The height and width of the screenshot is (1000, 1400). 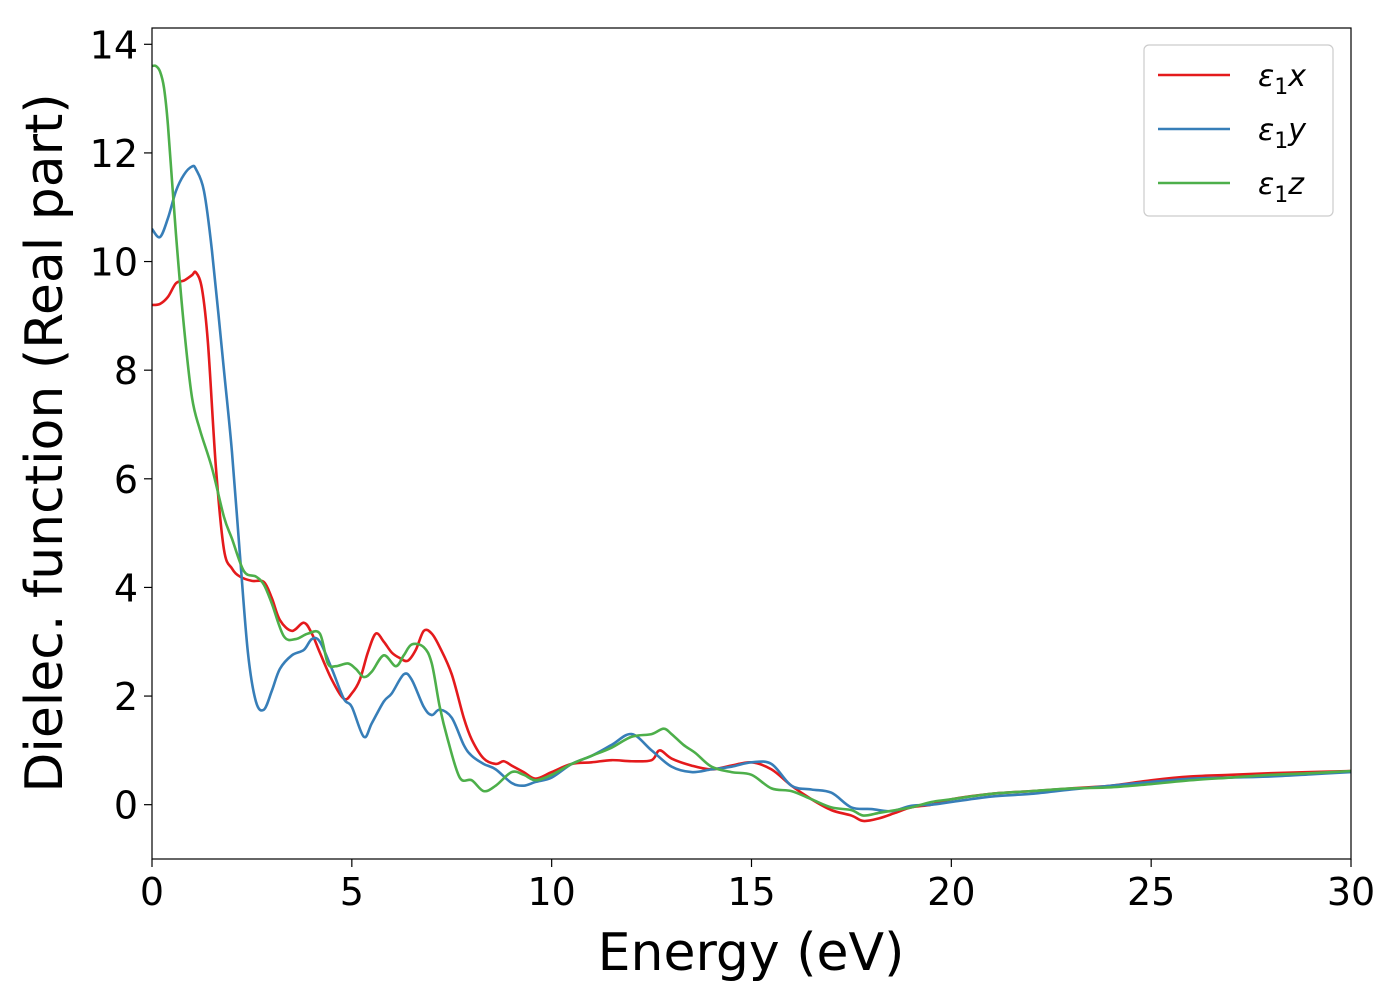 What do you see at coordinates (121, 425) in the screenshot?
I see `y-axis: 0 2 4 6 8 10 12 14` at bounding box center [121, 425].